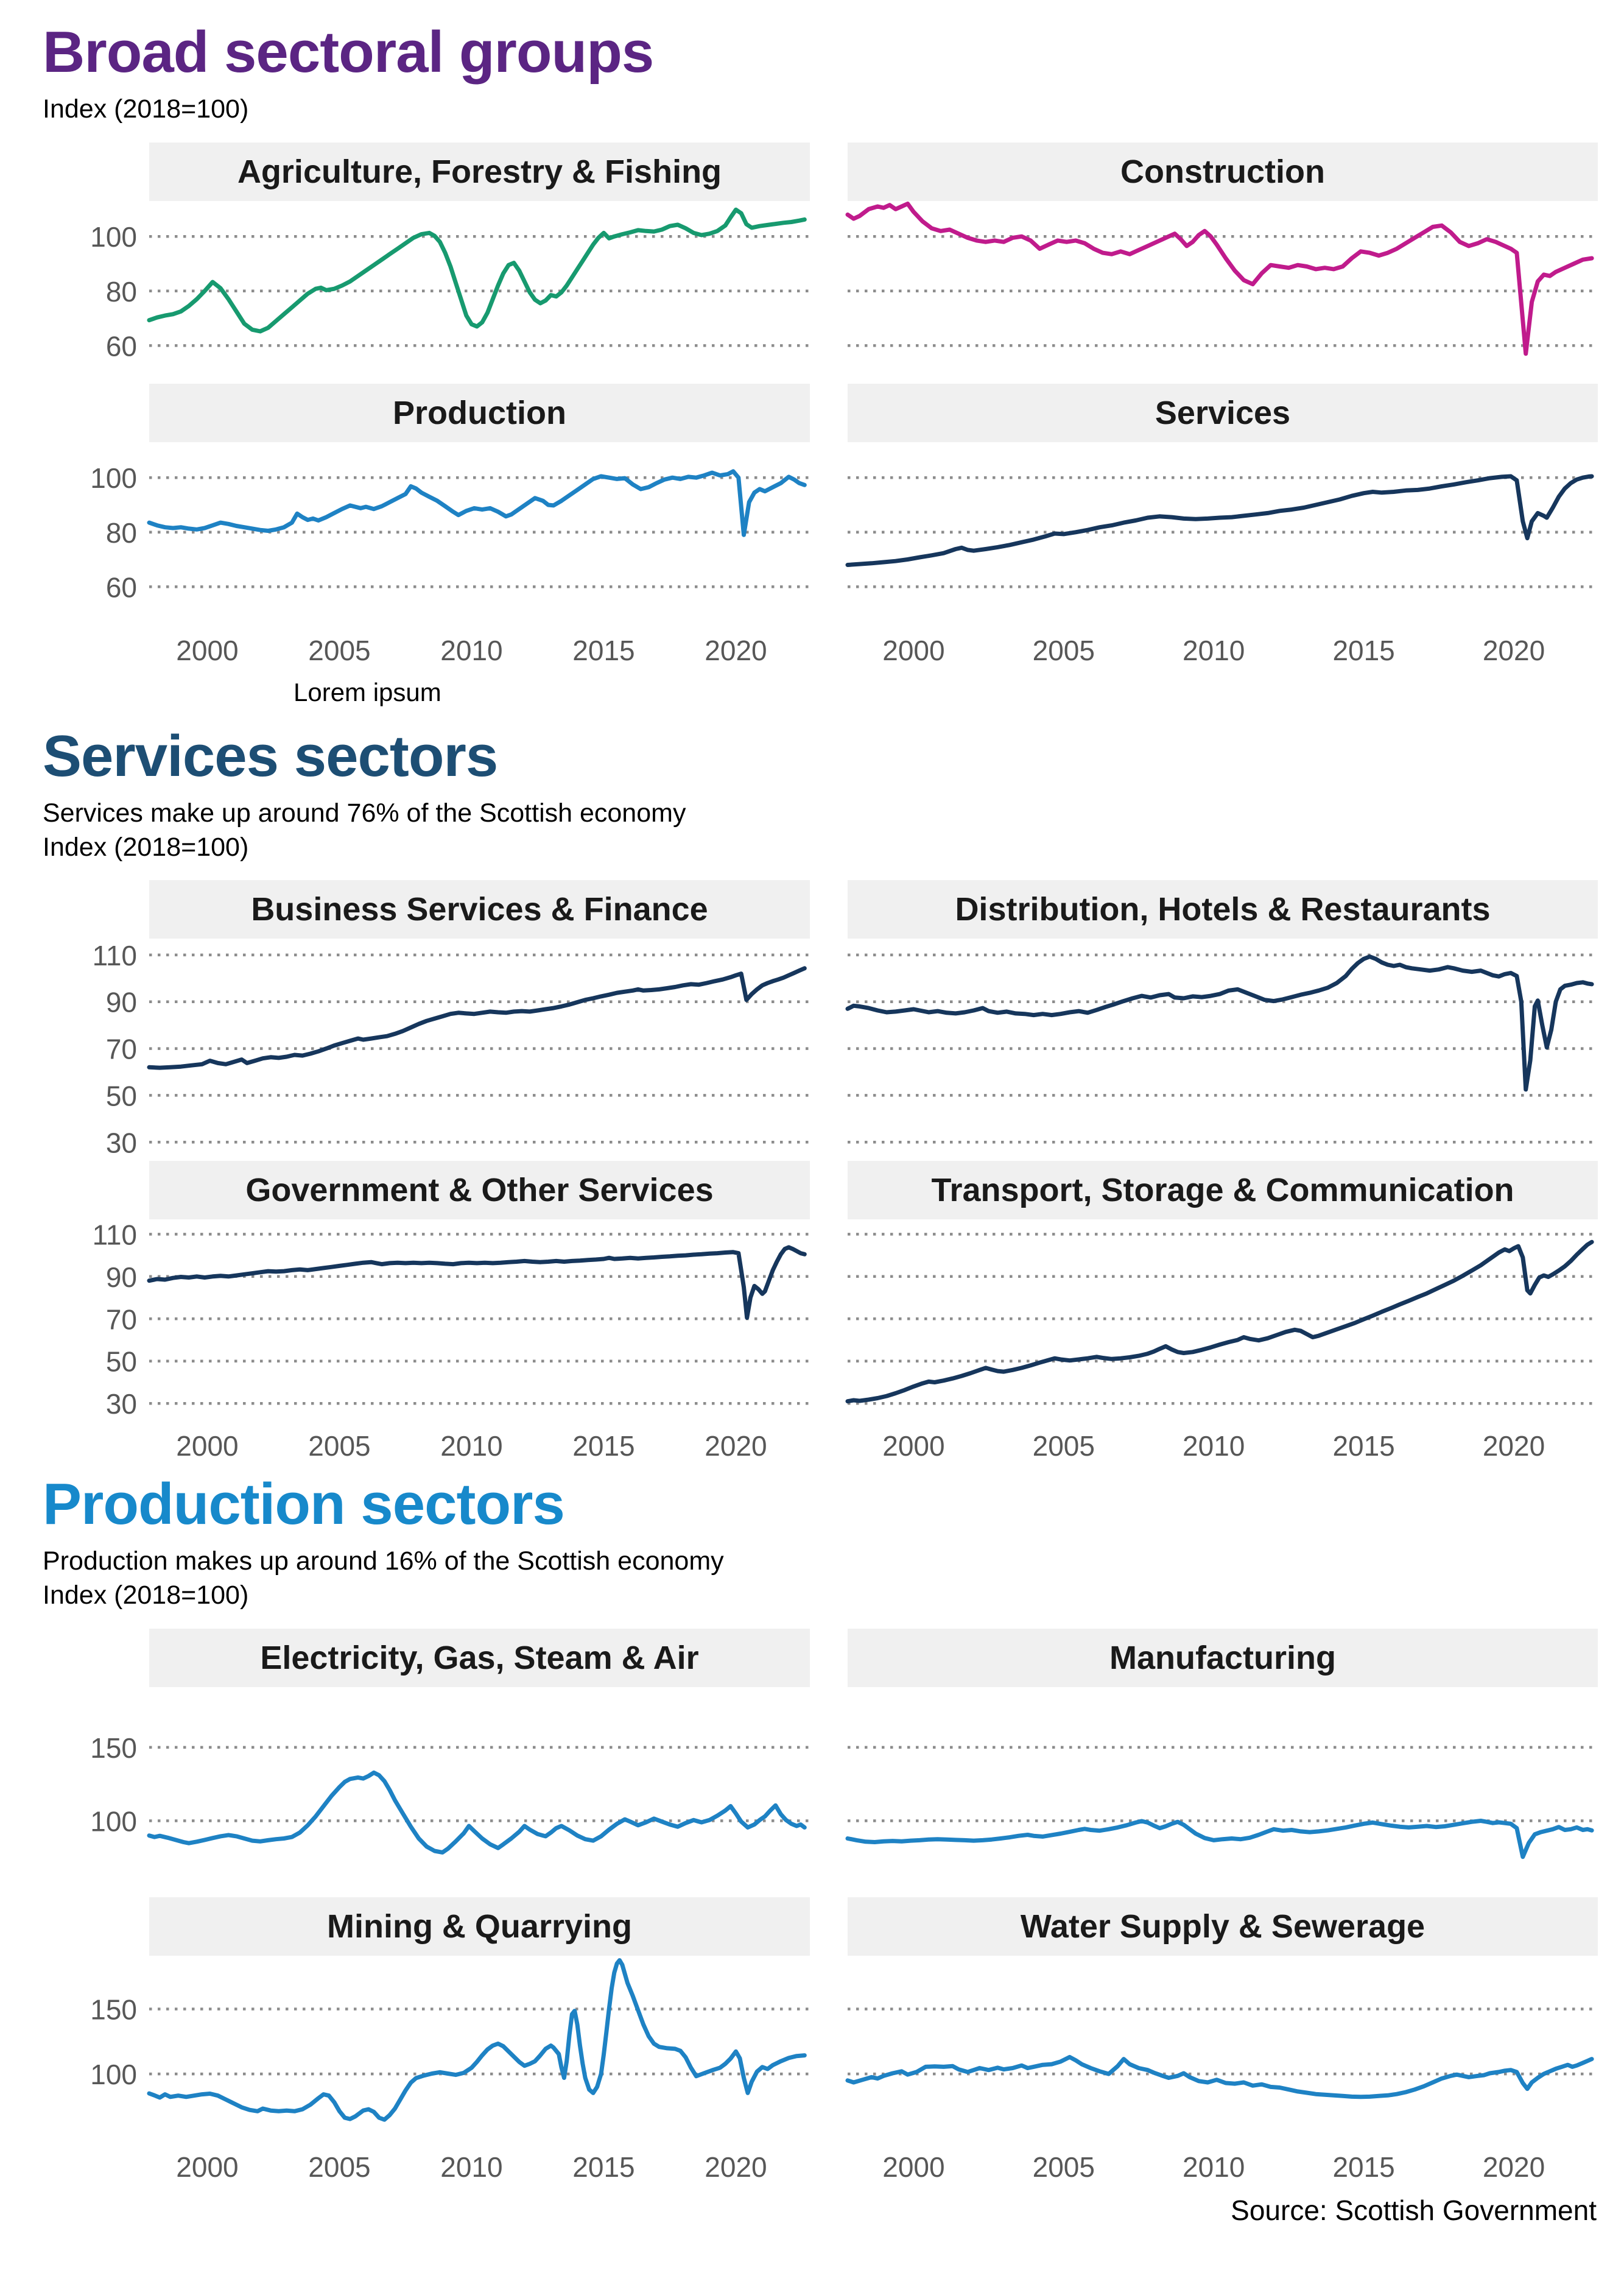 The width and height of the screenshot is (1624, 2284). I want to click on line-series-government, so click(477, 1282).